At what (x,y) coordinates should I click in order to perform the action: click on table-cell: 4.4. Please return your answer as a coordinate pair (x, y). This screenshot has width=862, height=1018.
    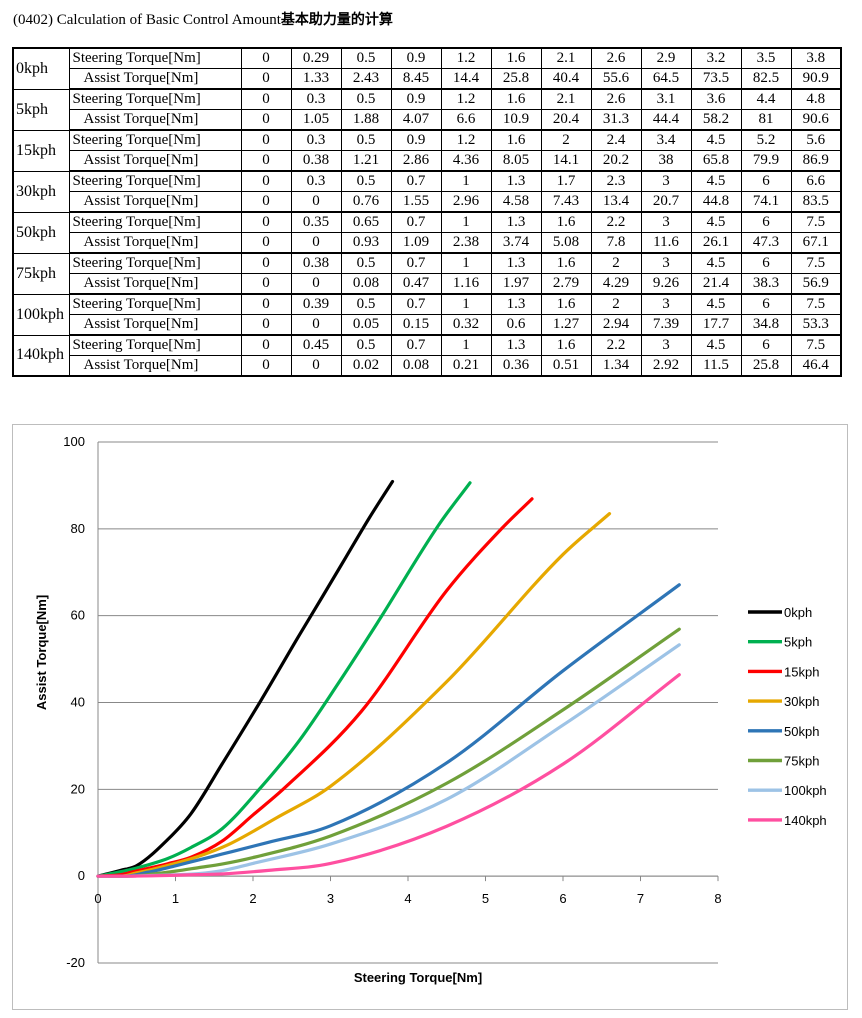
    Looking at the image, I should click on (766, 99).